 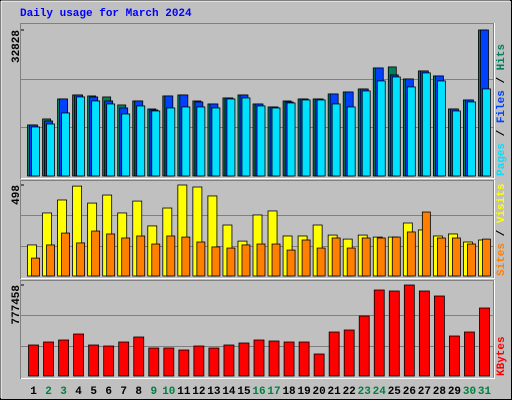 I want to click on x-tick-label: 19, so click(x=303, y=392).